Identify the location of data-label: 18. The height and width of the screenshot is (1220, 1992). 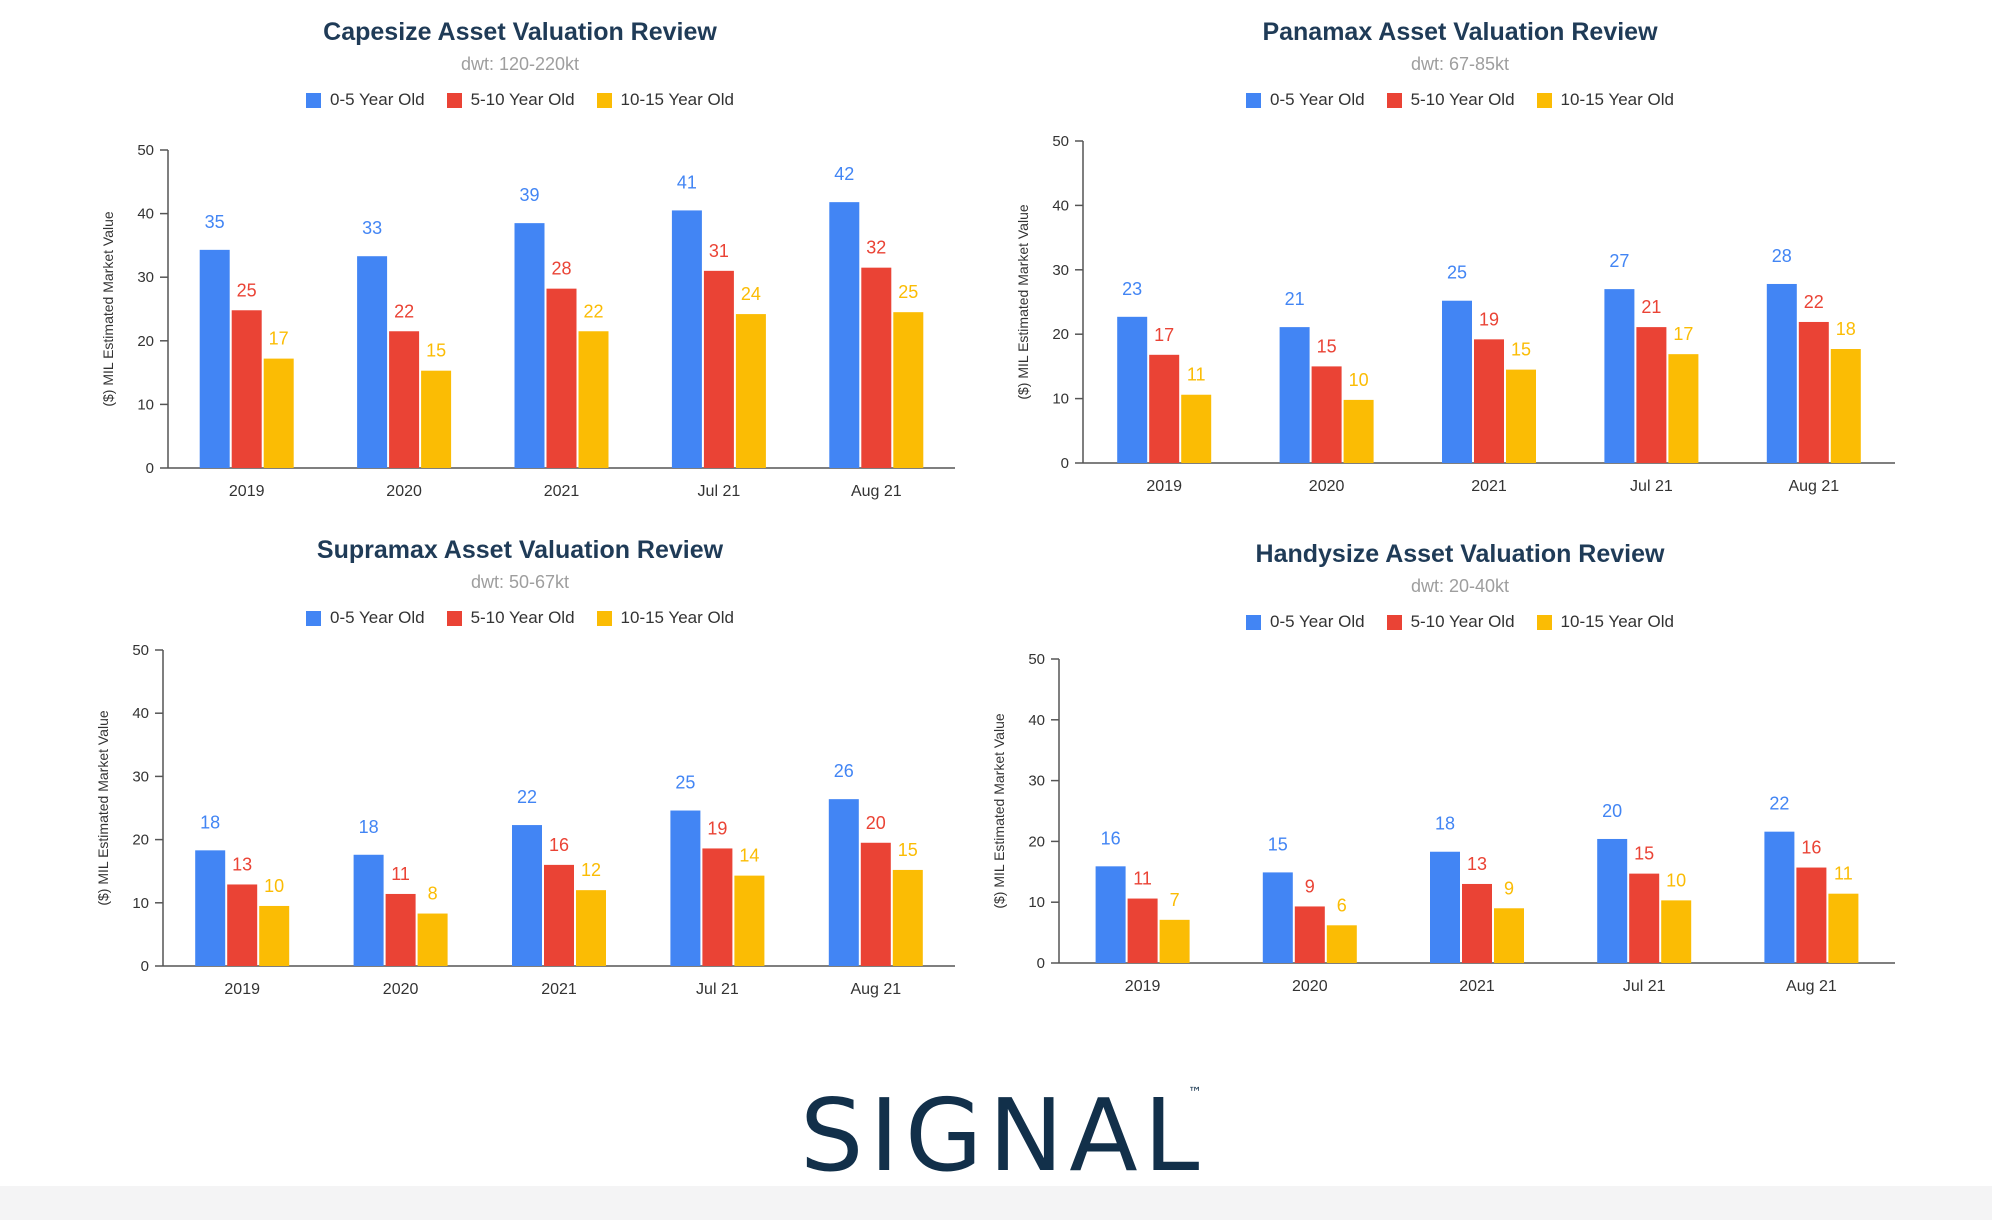
(1846, 329).